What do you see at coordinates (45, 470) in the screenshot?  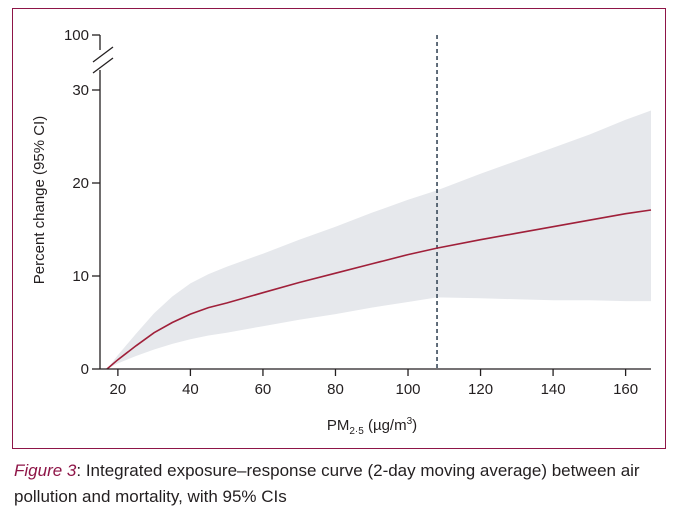 I see `figure-label: Figure 3` at bounding box center [45, 470].